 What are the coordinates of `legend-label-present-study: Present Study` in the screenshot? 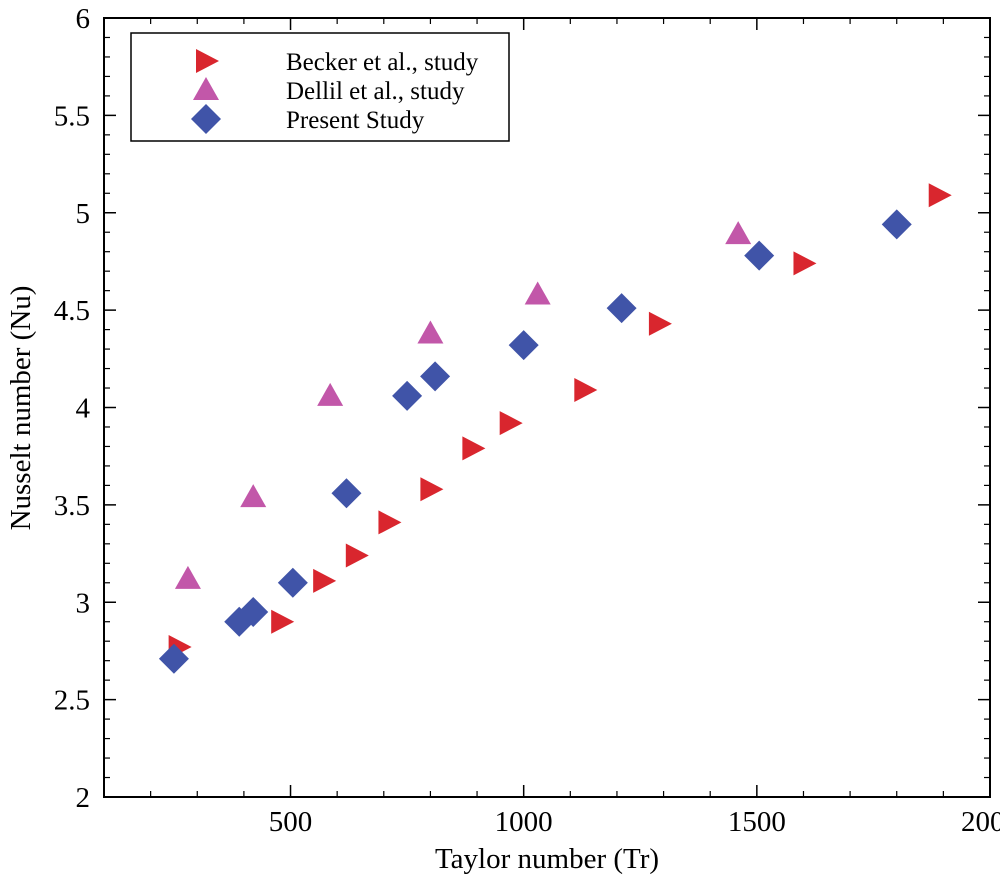 It's located at (355, 120).